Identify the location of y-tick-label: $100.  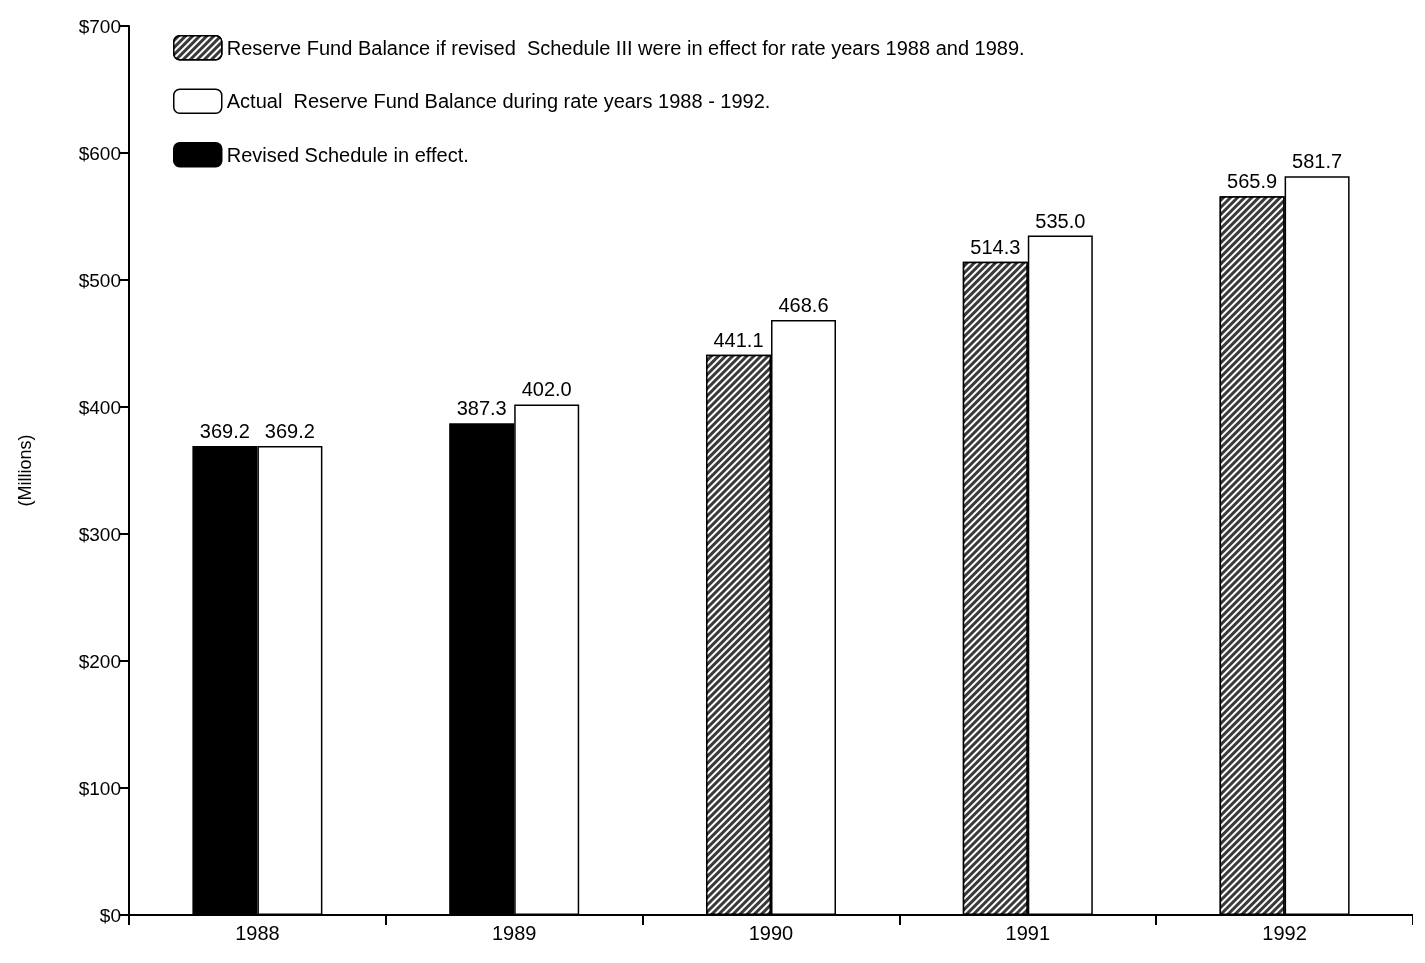
(99, 788).